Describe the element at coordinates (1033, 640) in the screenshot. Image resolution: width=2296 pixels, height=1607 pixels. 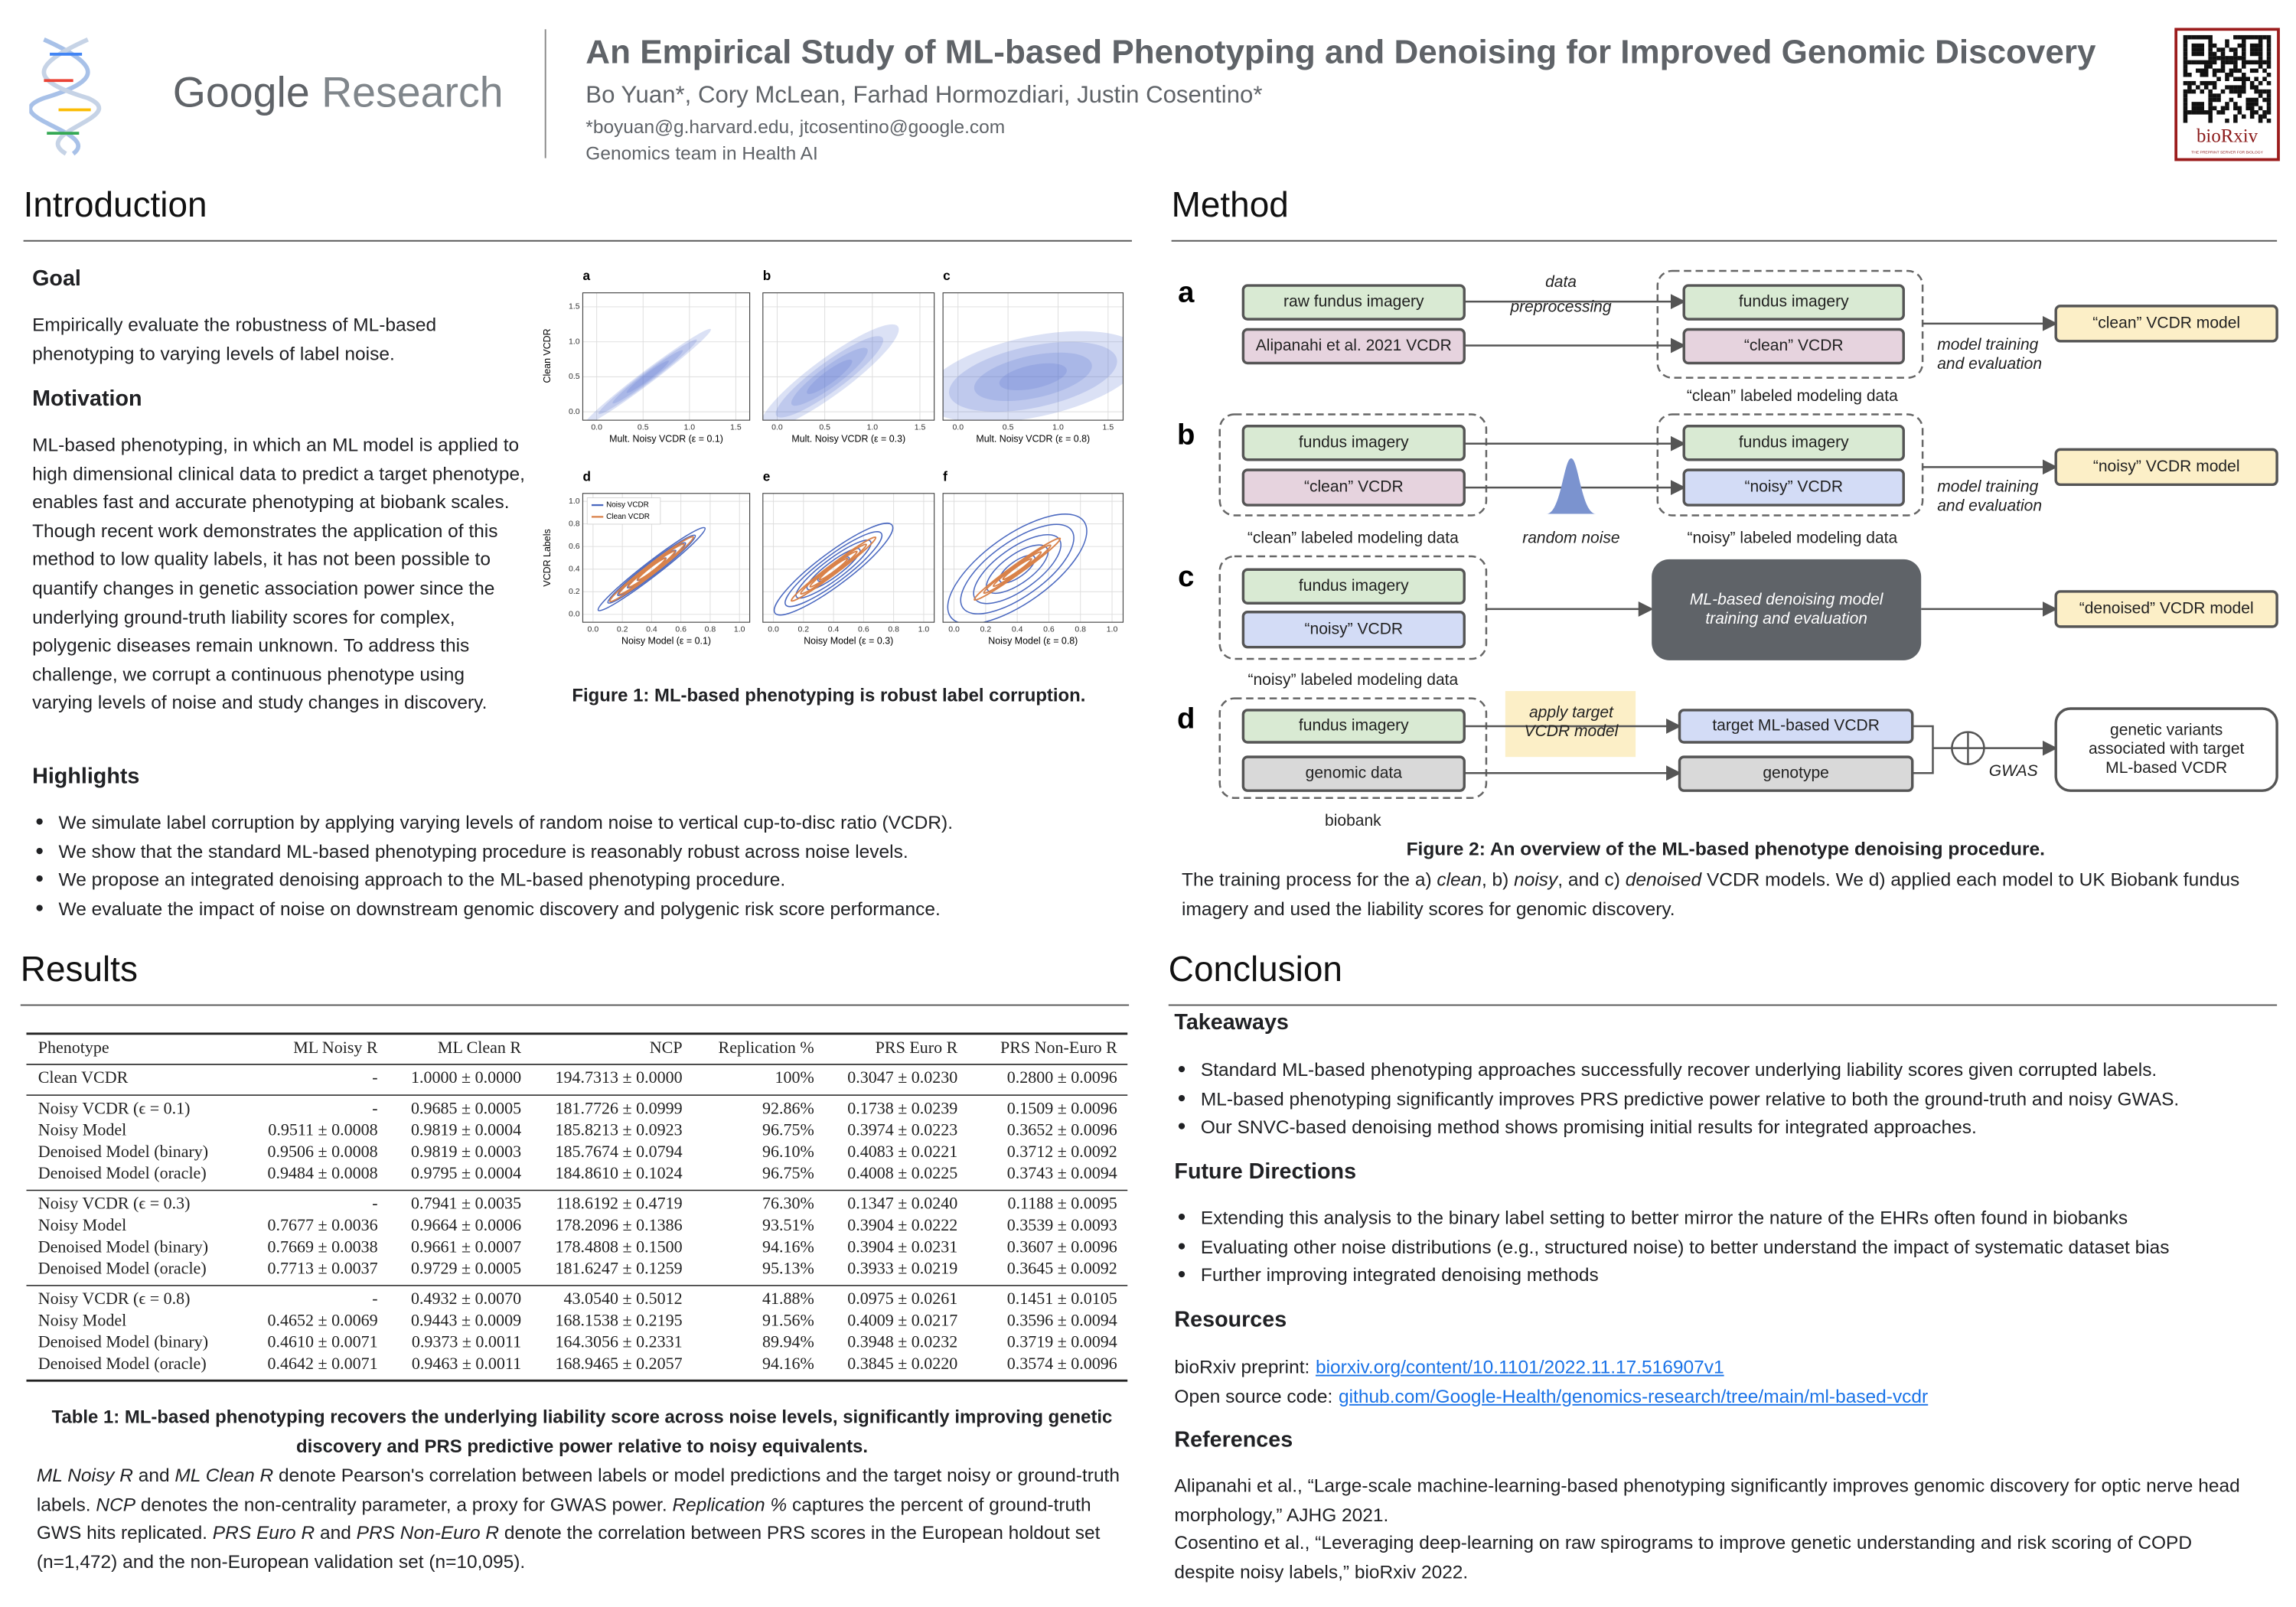
I see `x-axis-label: Noisy Model (ε = 0.8)` at that location.